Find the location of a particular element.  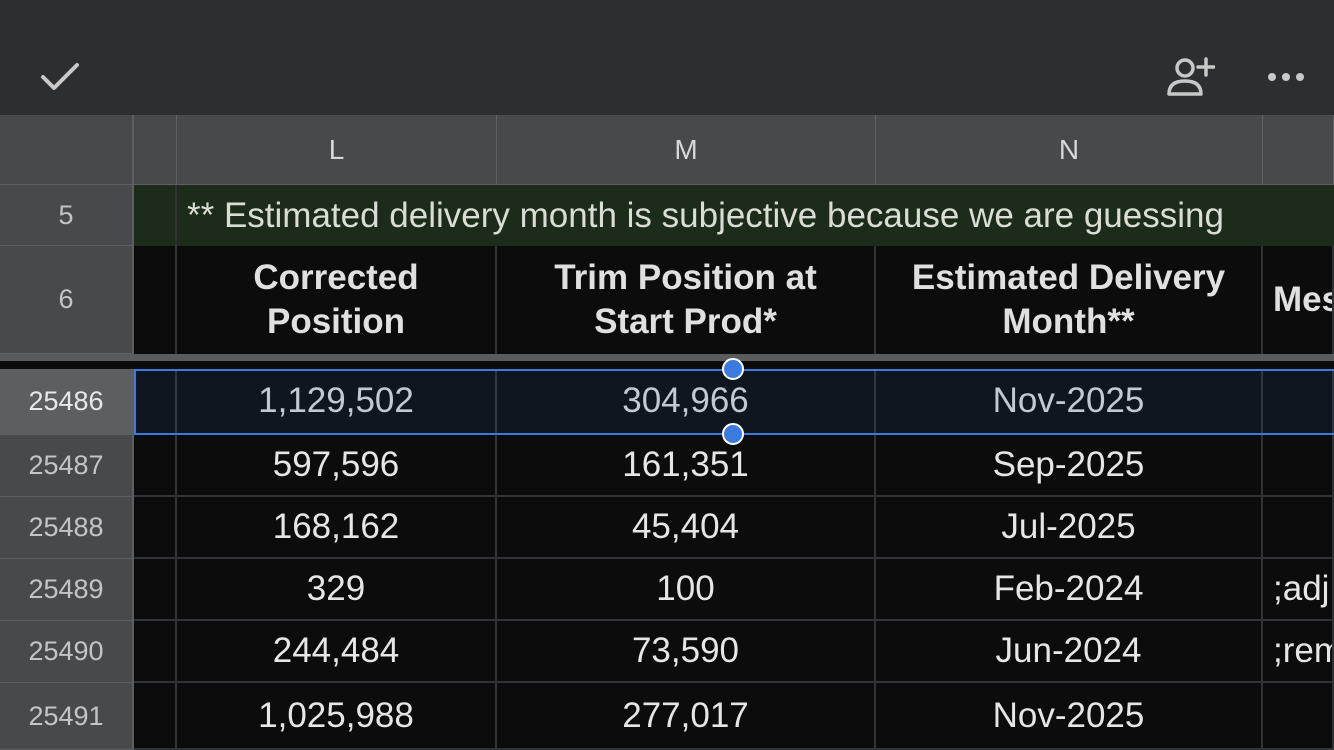

table-cell-m: 45,404 is located at coordinates (686, 528).